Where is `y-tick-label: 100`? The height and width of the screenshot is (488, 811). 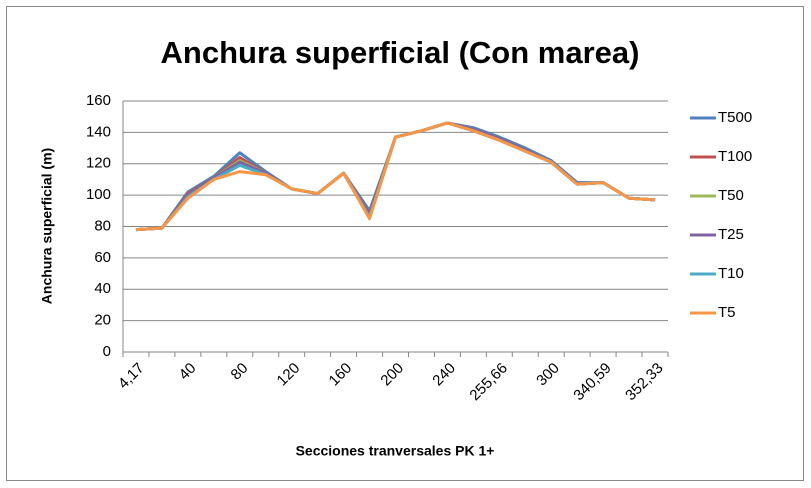
y-tick-label: 100 is located at coordinates (98, 194).